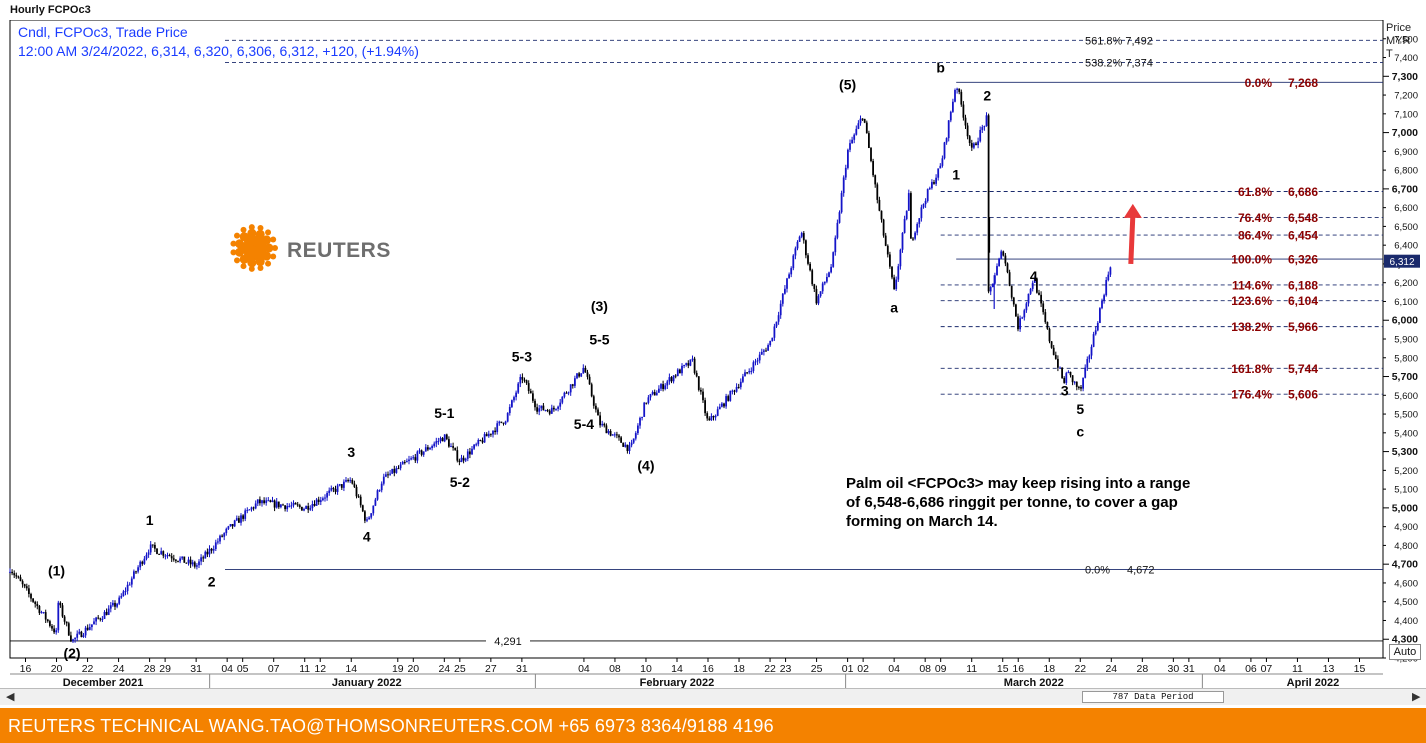 The image size is (1426, 743). I want to click on scroll-left-icon: ◀, so click(10, 697).